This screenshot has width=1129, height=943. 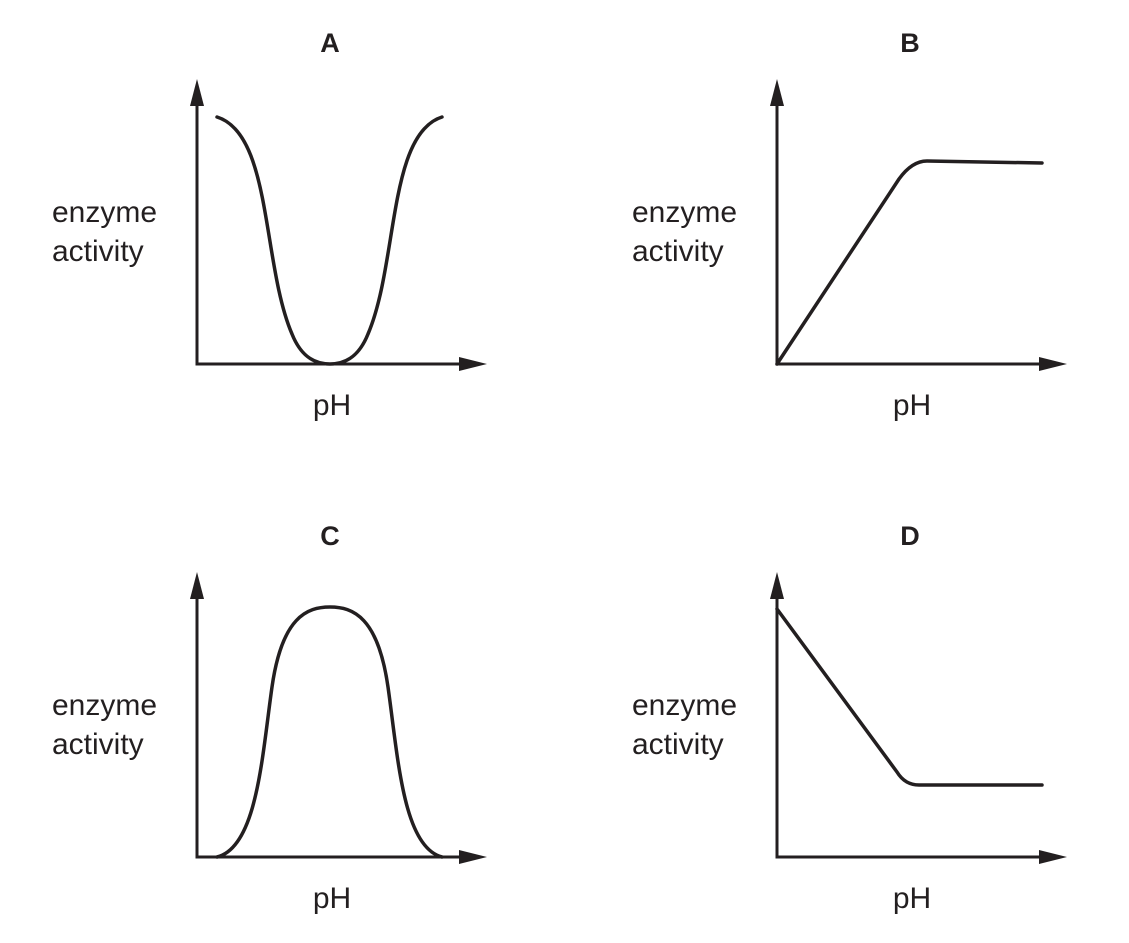 What do you see at coordinates (330, 43) in the screenshot?
I see `panel-title: A` at bounding box center [330, 43].